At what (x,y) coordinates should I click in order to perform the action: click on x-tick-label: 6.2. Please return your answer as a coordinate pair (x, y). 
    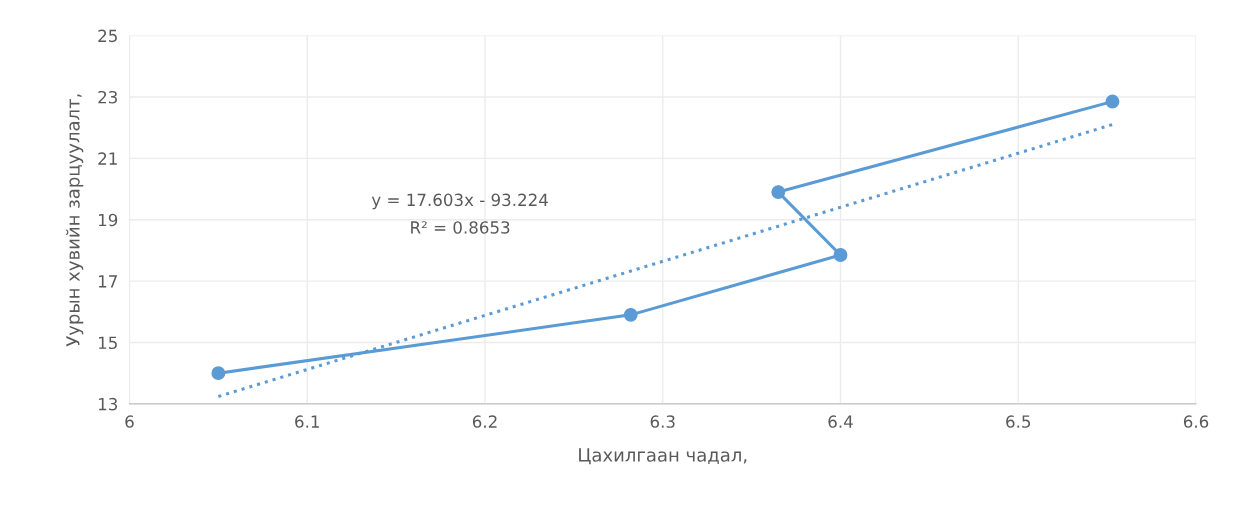
    Looking at the image, I should click on (484, 421).